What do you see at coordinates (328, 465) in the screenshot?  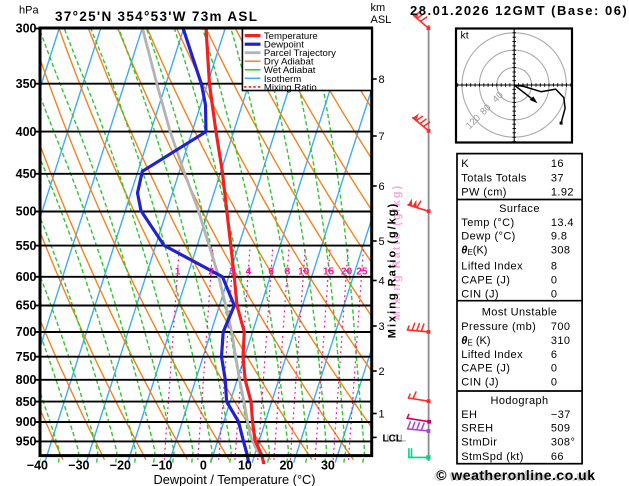 I see `svg-text: 30` at bounding box center [328, 465].